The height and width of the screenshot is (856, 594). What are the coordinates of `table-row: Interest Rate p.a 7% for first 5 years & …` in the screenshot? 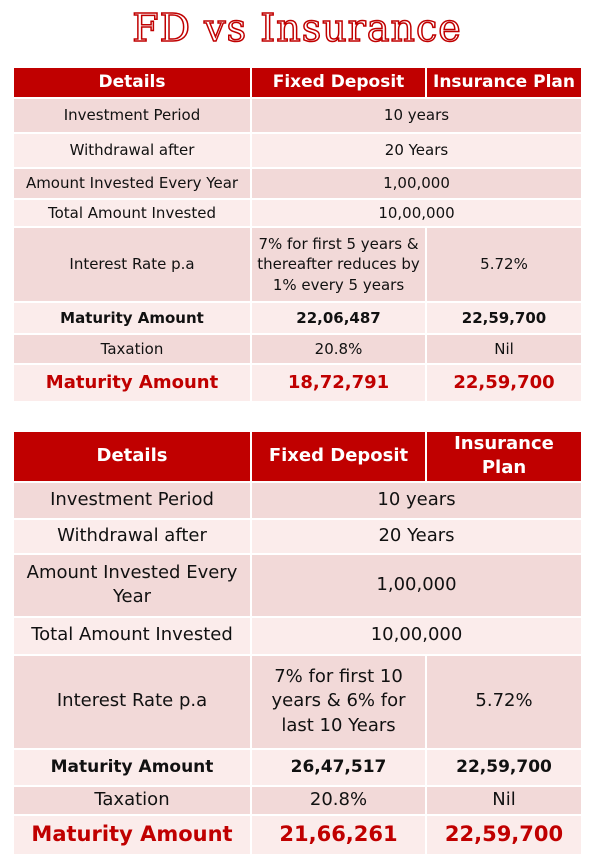 It's located at (297, 264).